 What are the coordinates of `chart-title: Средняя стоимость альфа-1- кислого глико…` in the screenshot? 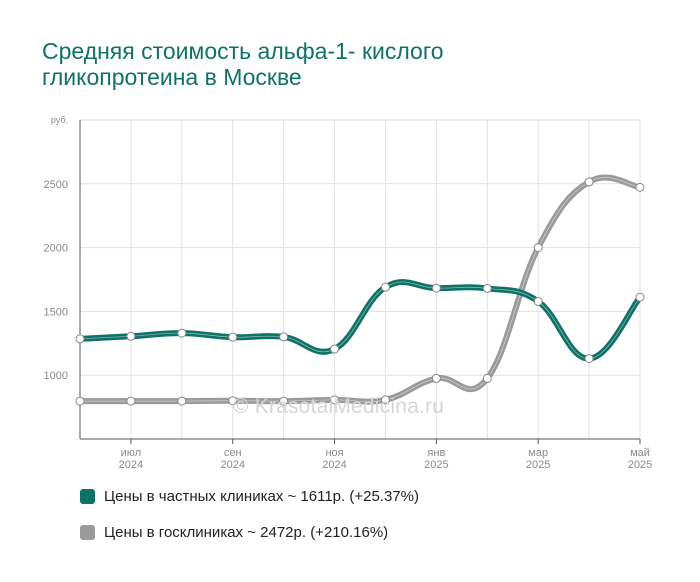 It's located at (243, 64).